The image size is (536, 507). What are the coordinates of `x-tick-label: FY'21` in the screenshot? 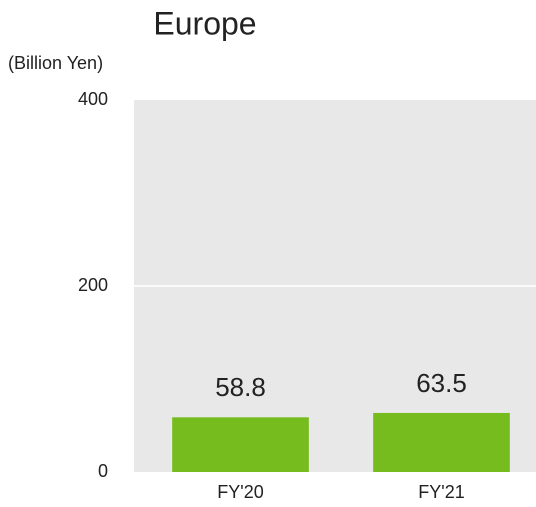 It's located at (441, 492).